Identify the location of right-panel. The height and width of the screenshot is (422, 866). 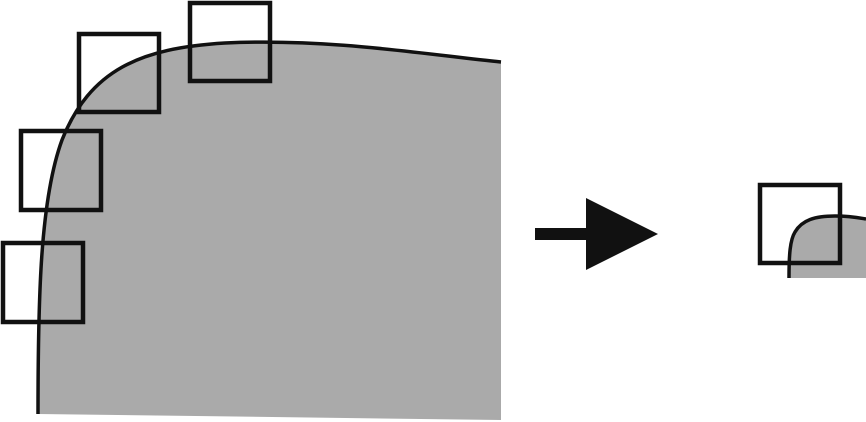
(811, 230).